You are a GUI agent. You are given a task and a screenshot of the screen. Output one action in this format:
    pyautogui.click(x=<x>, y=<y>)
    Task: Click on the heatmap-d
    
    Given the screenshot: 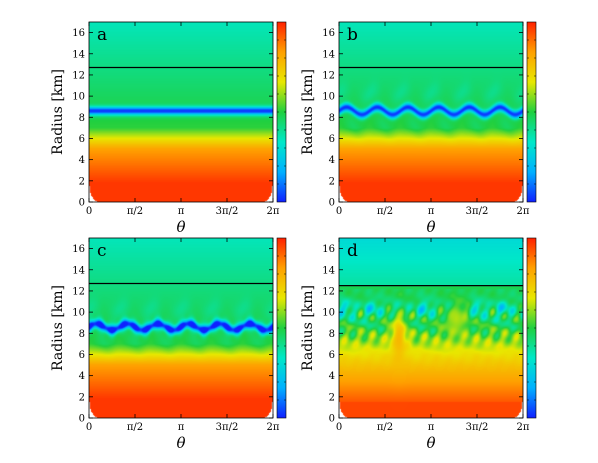 What is the action you would take?
    pyautogui.click(x=431, y=328)
    